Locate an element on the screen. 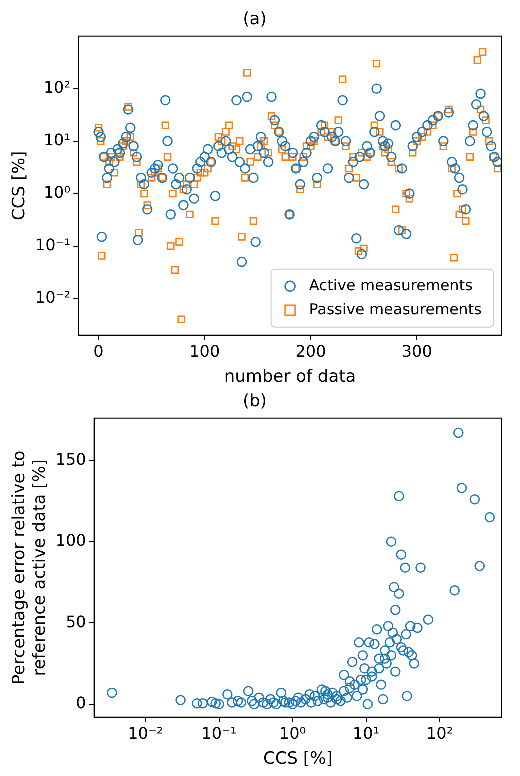 The width and height of the screenshot is (520, 776). y-tick-label: 10⁻¹ is located at coordinates (53, 244).